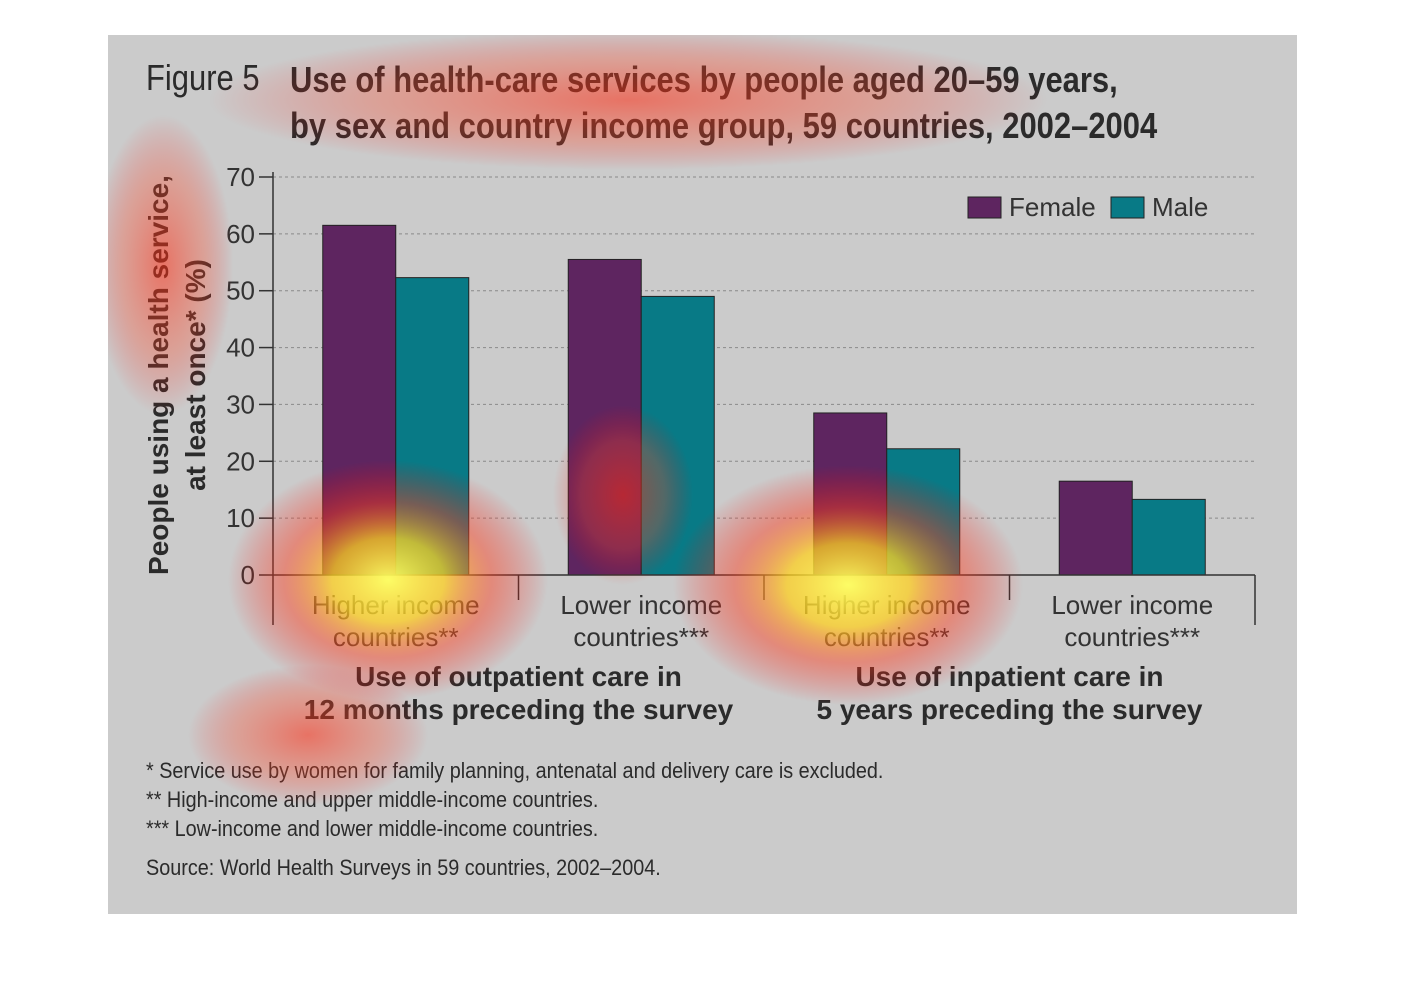 The image size is (1406, 1008). I want to click on y-axis-label-line-1: People using a health service,, so click(158, 375).